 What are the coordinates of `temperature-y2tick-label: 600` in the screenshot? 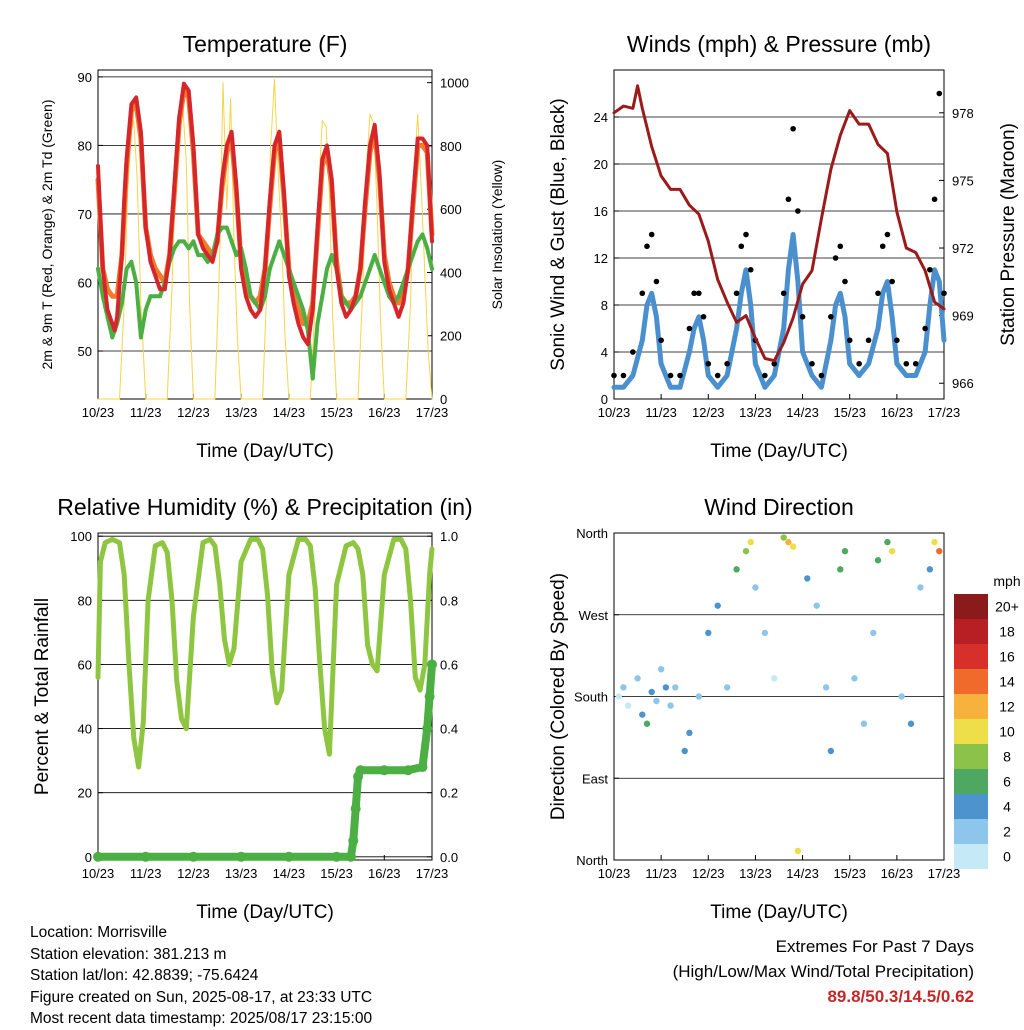 It's located at (451, 209).